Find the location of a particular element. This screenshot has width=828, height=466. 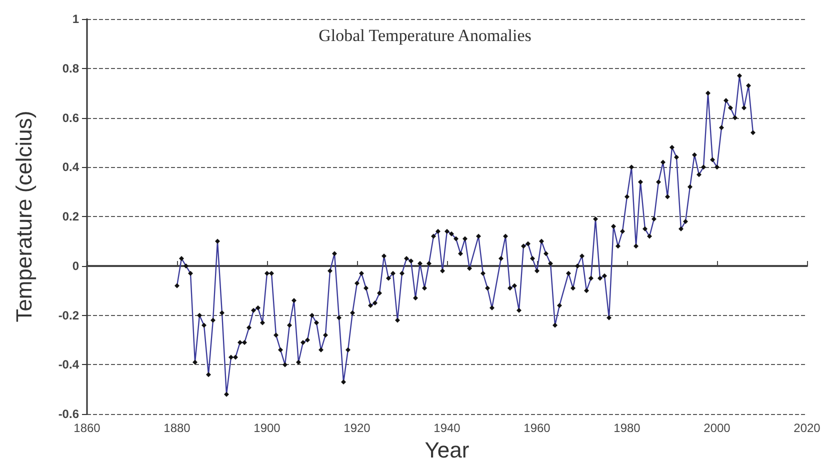

y-tick-label: 0 is located at coordinates (76, 265).